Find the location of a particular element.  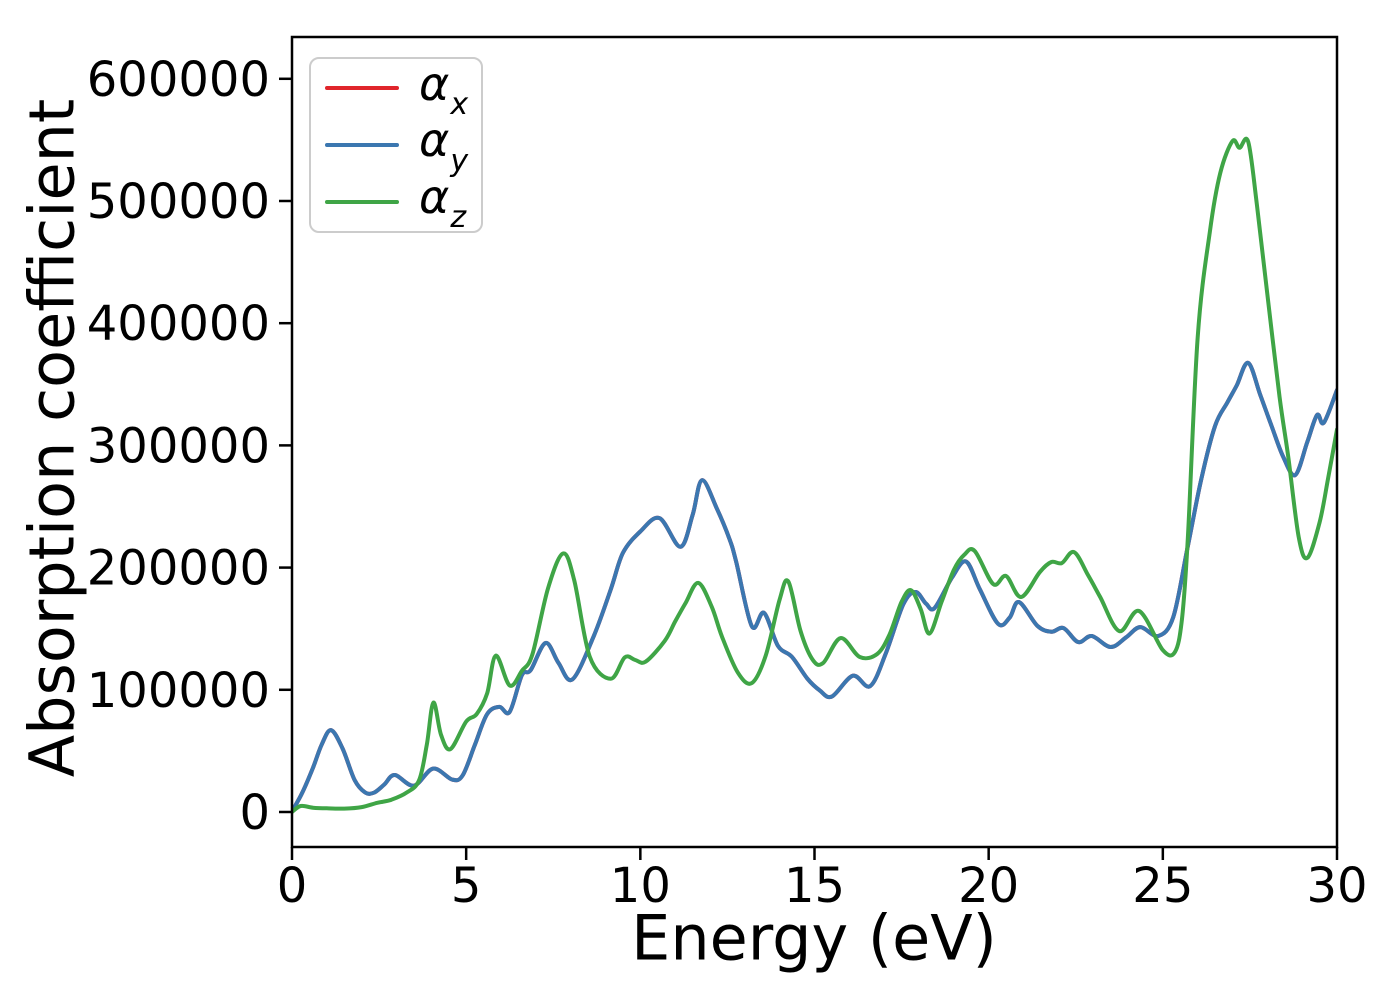

x-tick-label-10: 10 is located at coordinates (640, 886).